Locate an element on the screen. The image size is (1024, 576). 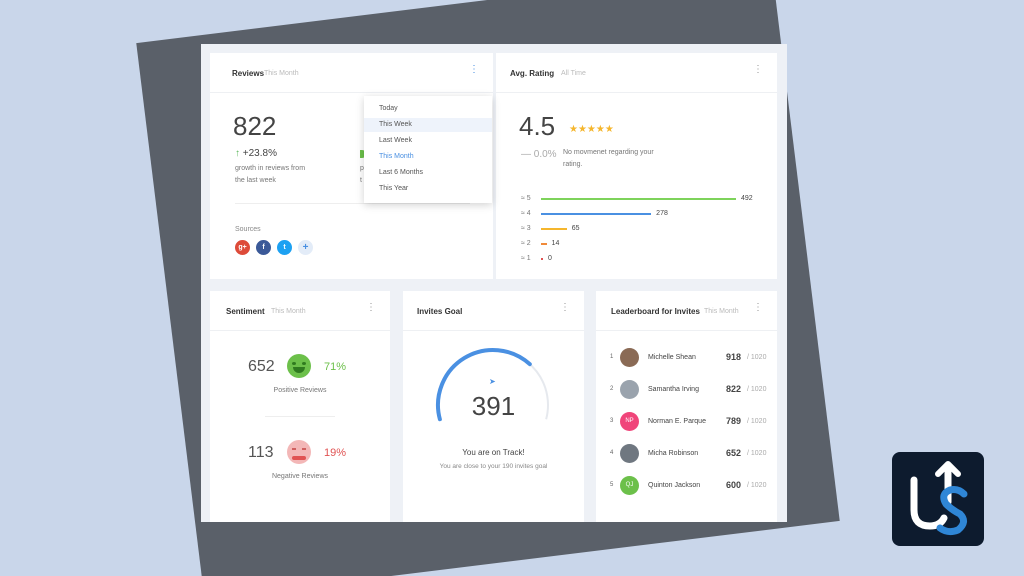
invites-count: 391 is located at coordinates (493, 406).